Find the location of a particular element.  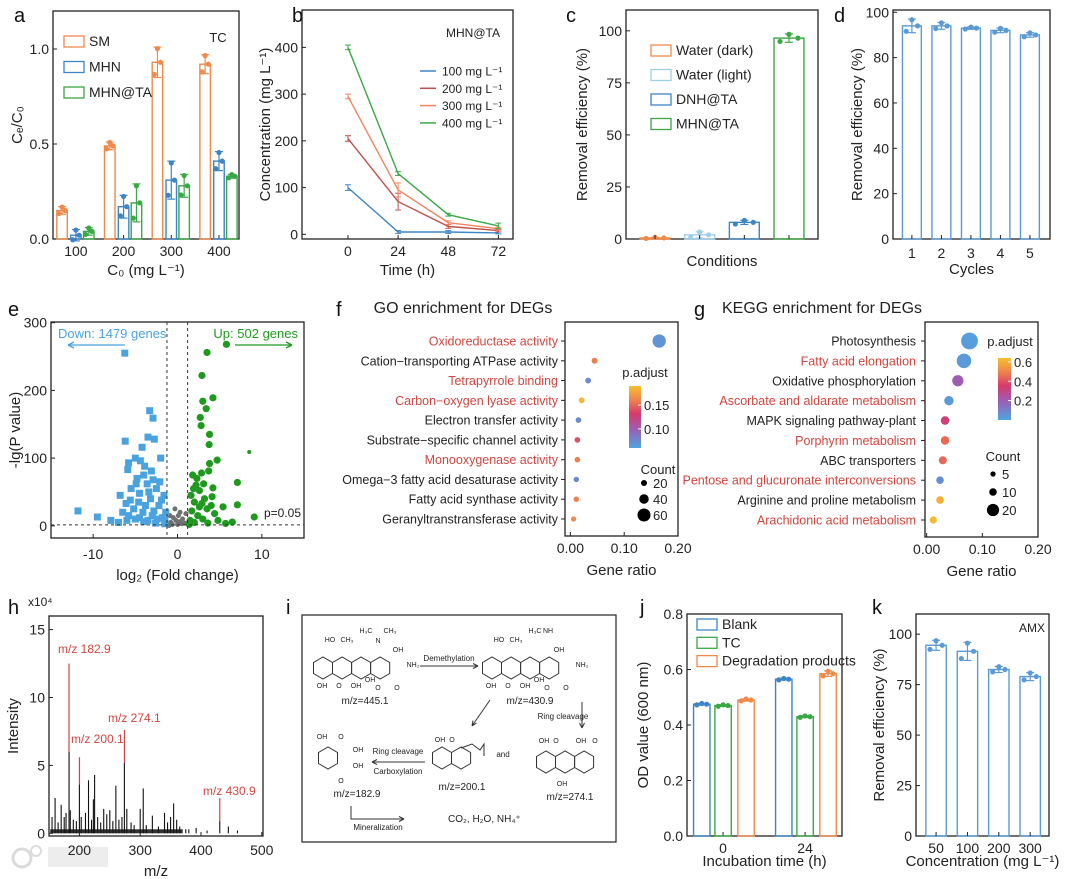

x-tick-label: 5 is located at coordinates (1030, 253).